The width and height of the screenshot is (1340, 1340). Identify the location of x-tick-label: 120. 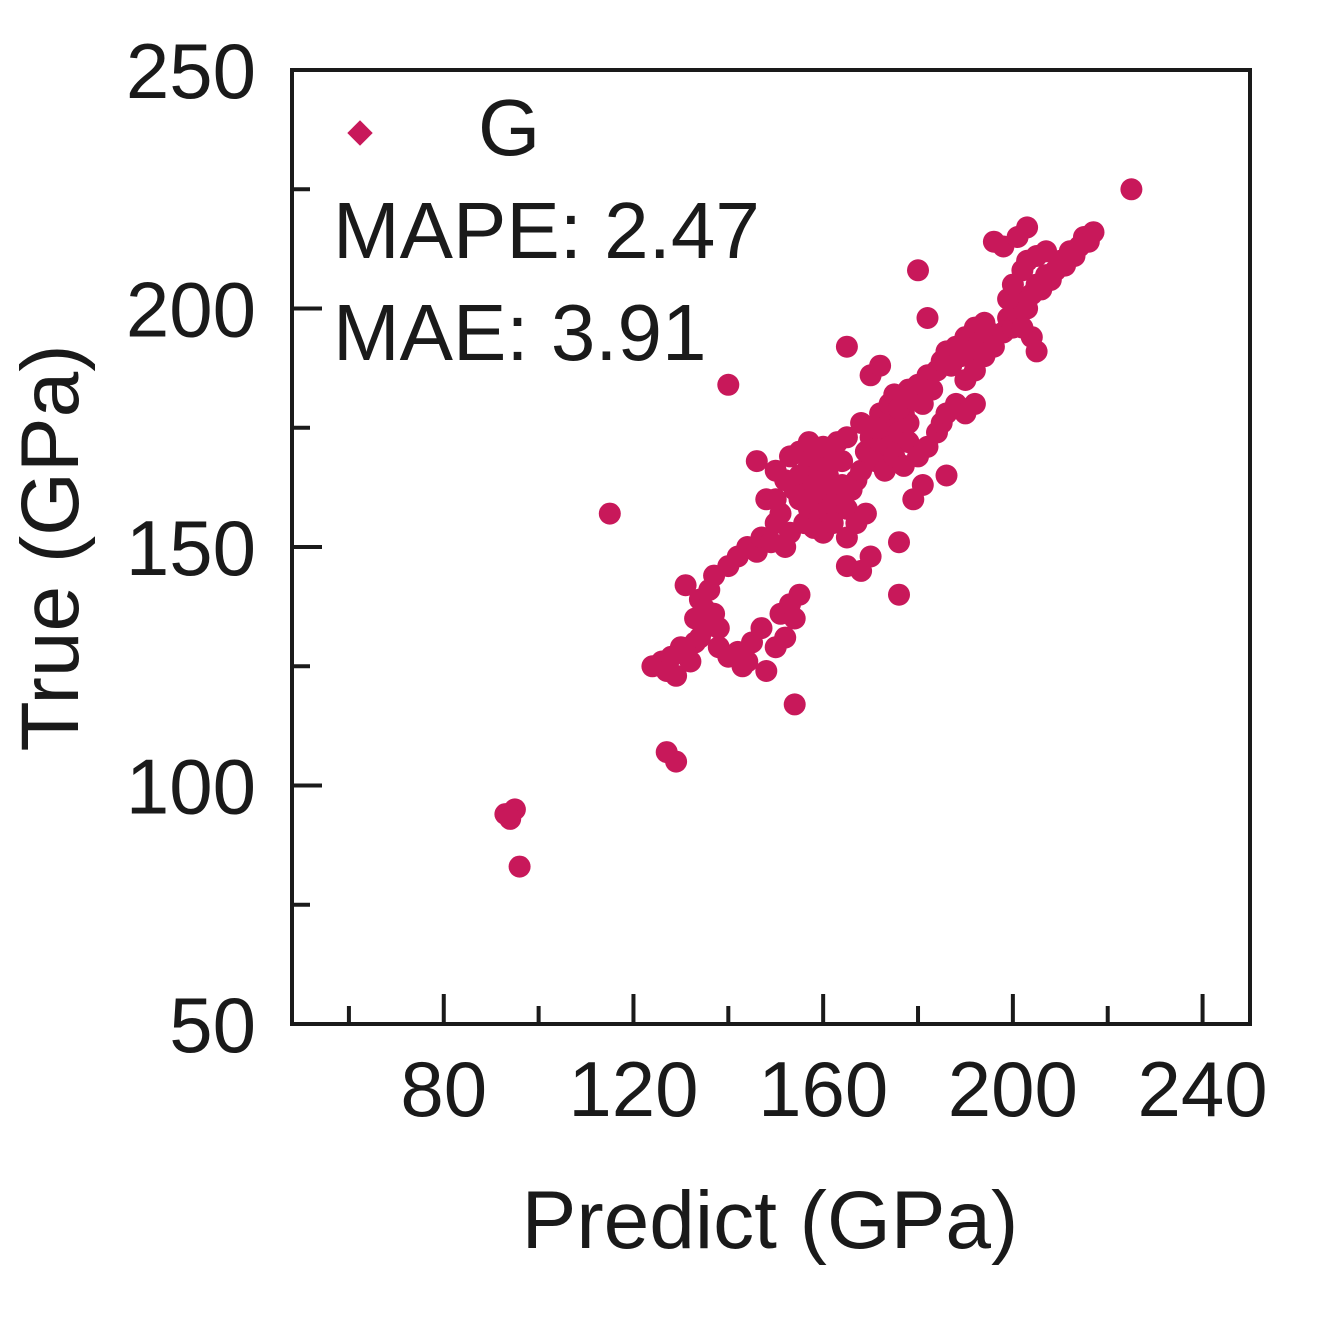
(633, 1089).